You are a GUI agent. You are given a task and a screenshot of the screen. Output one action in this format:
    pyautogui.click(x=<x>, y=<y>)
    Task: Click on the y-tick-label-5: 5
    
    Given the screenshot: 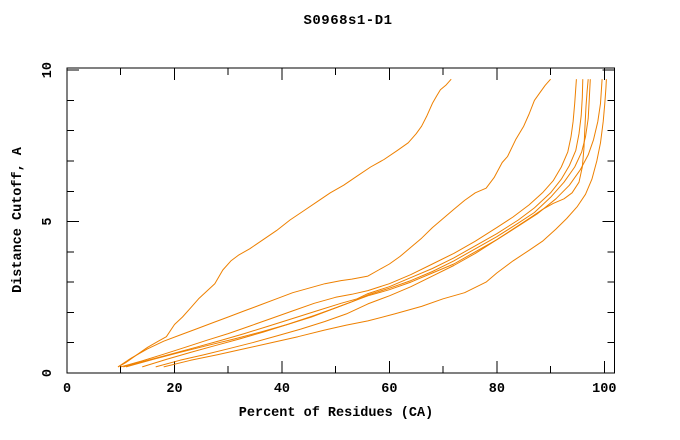 What is the action you would take?
    pyautogui.click(x=48, y=222)
    